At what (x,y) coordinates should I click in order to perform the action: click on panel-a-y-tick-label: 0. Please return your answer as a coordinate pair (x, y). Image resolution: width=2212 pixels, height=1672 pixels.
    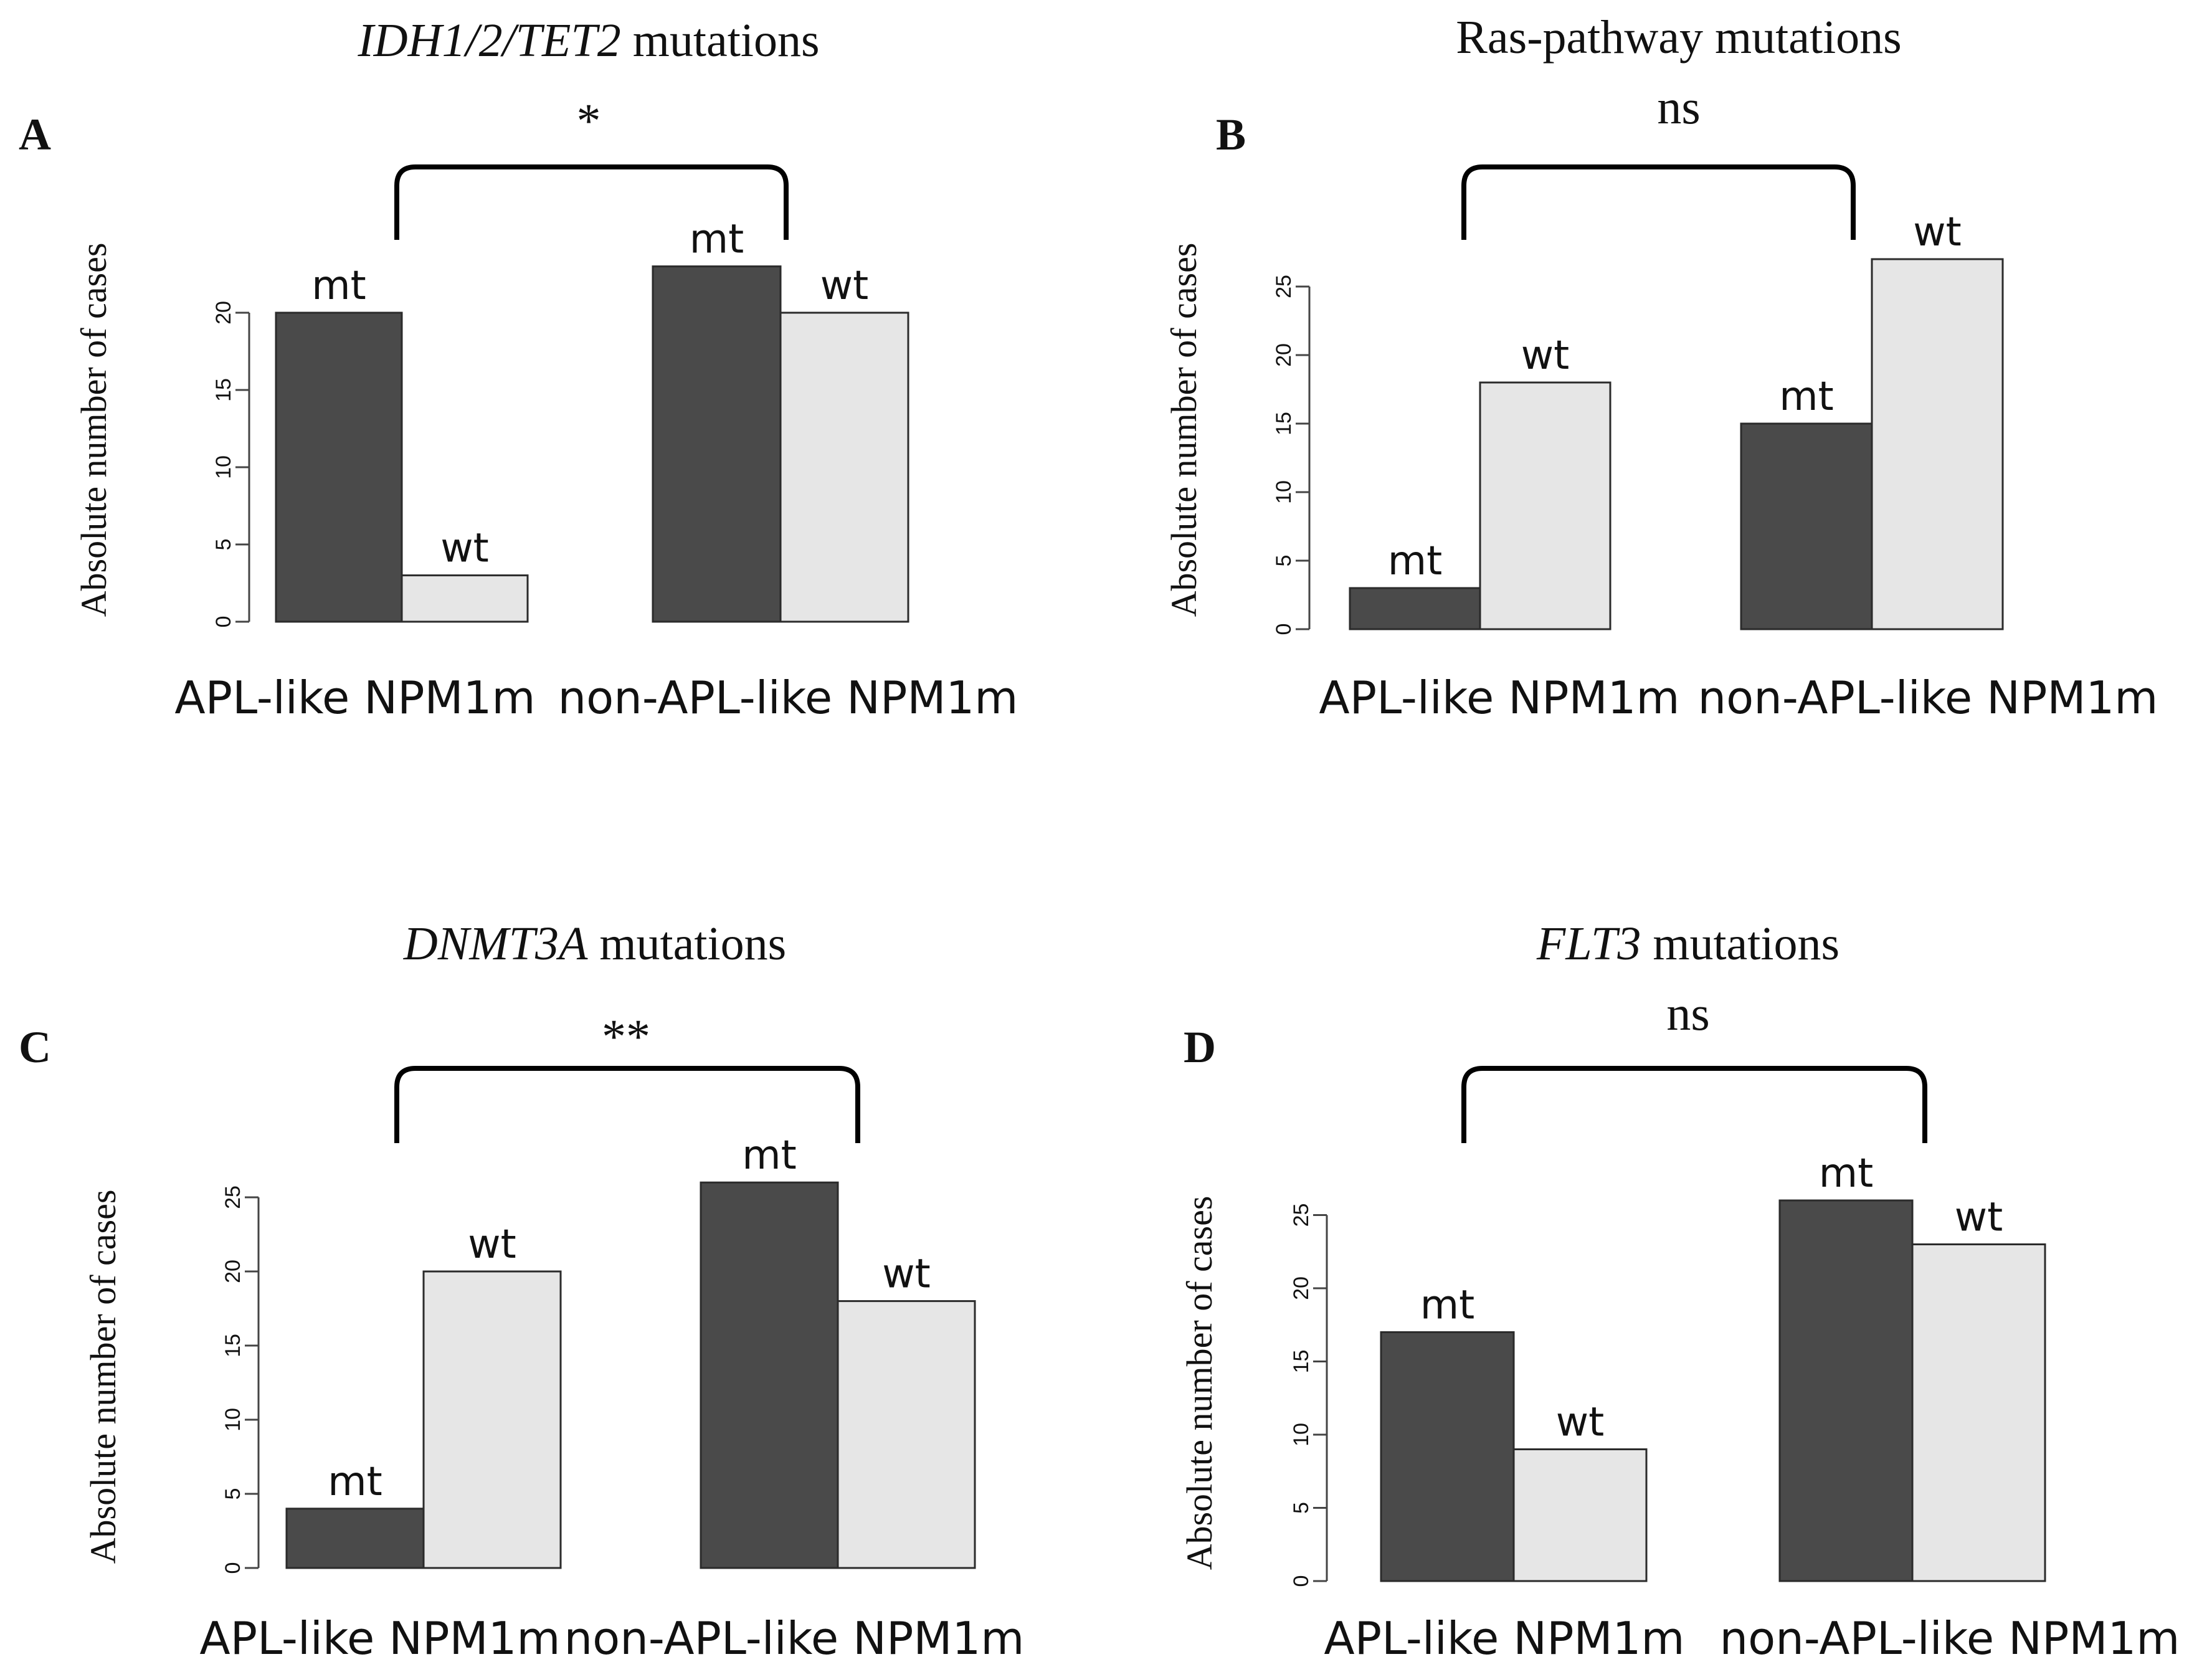
    Looking at the image, I should click on (223, 622).